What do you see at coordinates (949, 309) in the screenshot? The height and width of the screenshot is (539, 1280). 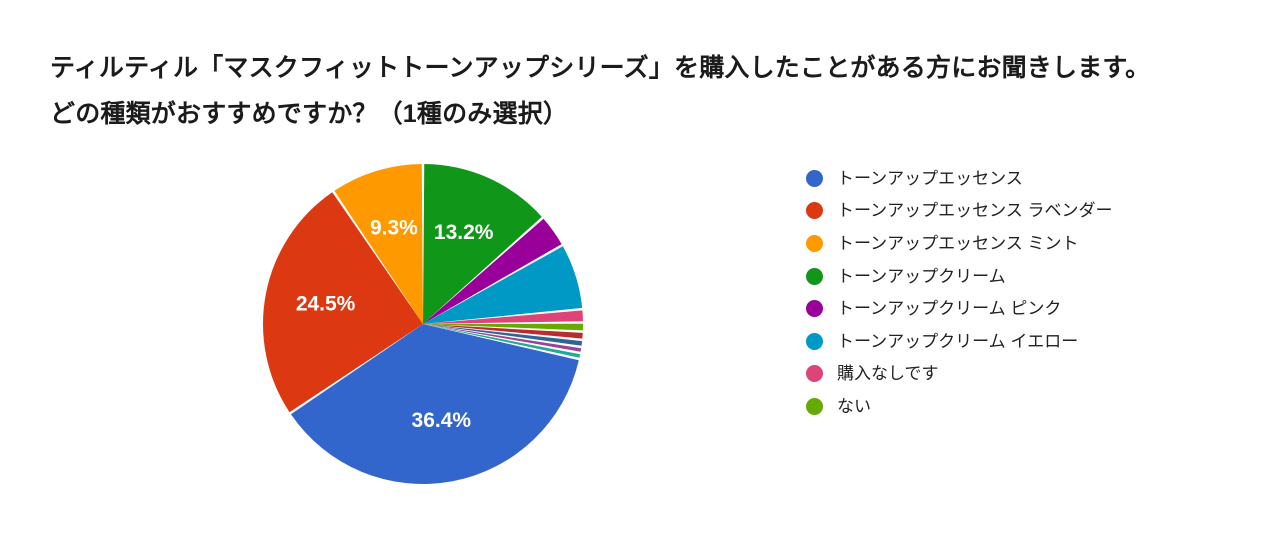 I see `legend-item-label: トーンアップクリーム ピンク` at bounding box center [949, 309].